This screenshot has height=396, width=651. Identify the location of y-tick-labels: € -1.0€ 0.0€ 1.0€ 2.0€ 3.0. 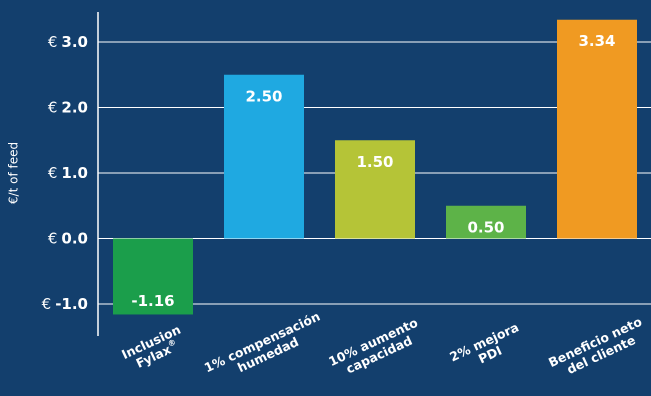
(65, 173).